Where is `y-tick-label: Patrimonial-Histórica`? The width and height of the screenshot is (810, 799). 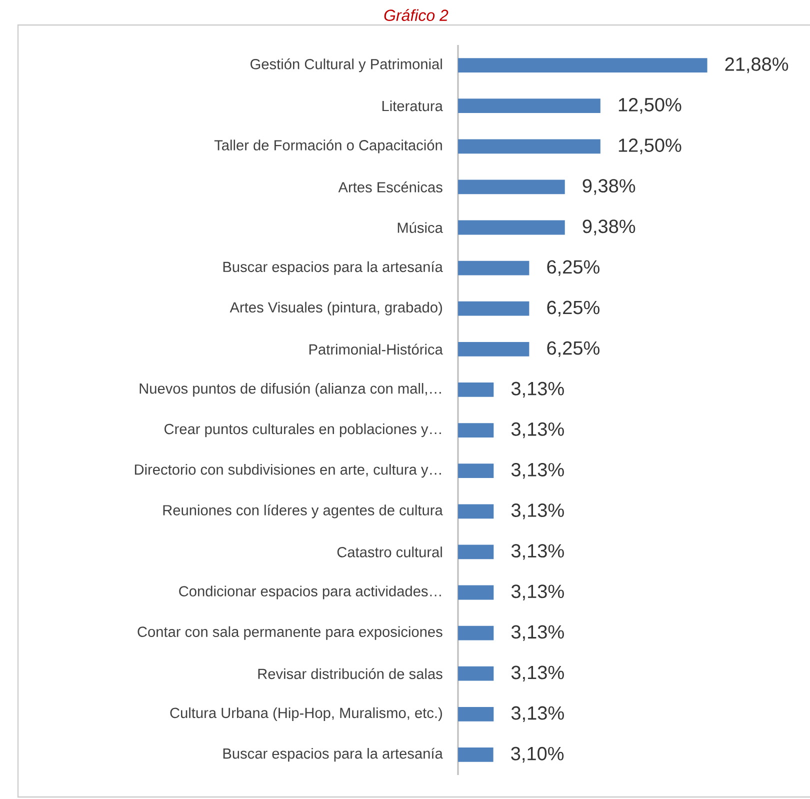
y-tick-label: Patrimonial-Histórica is located at coordinates (376, 349).